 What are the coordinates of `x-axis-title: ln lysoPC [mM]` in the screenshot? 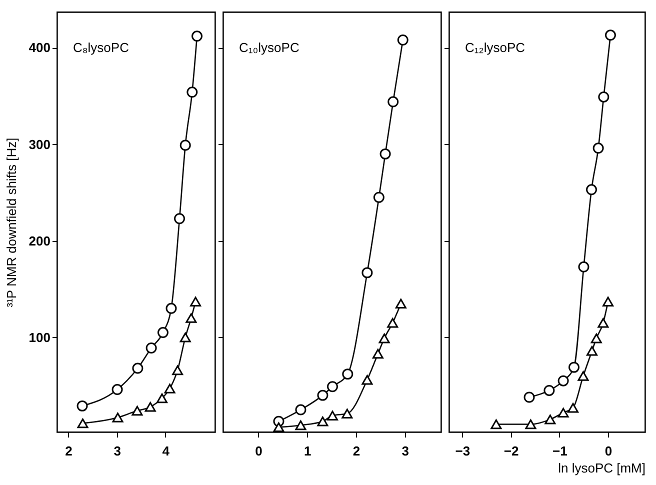 It's located at (602, 468).